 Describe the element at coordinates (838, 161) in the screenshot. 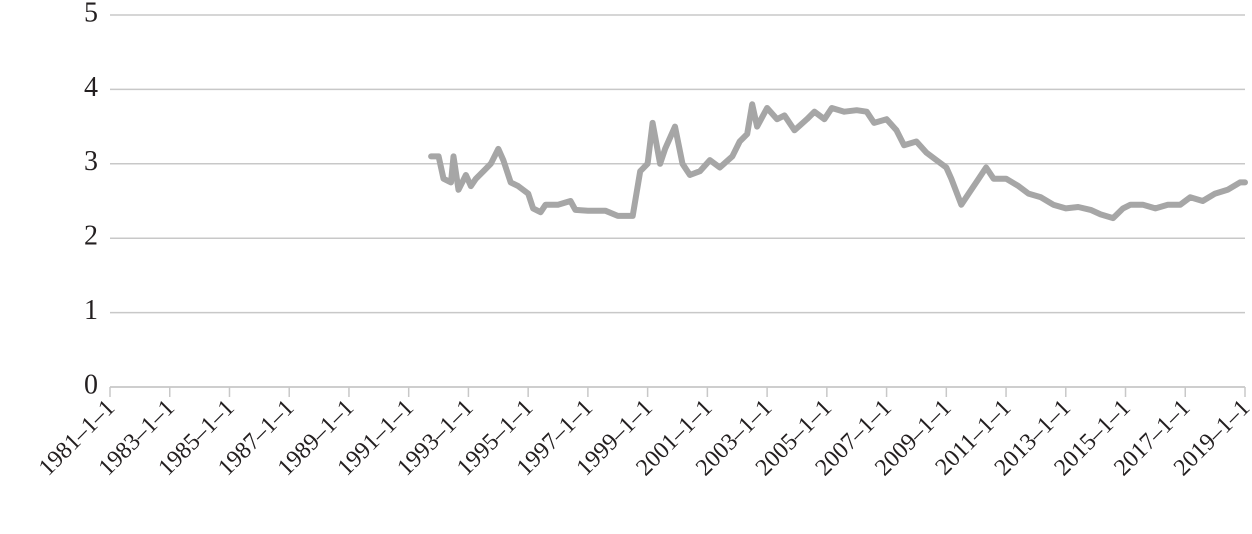

I see `data-line` at that location.